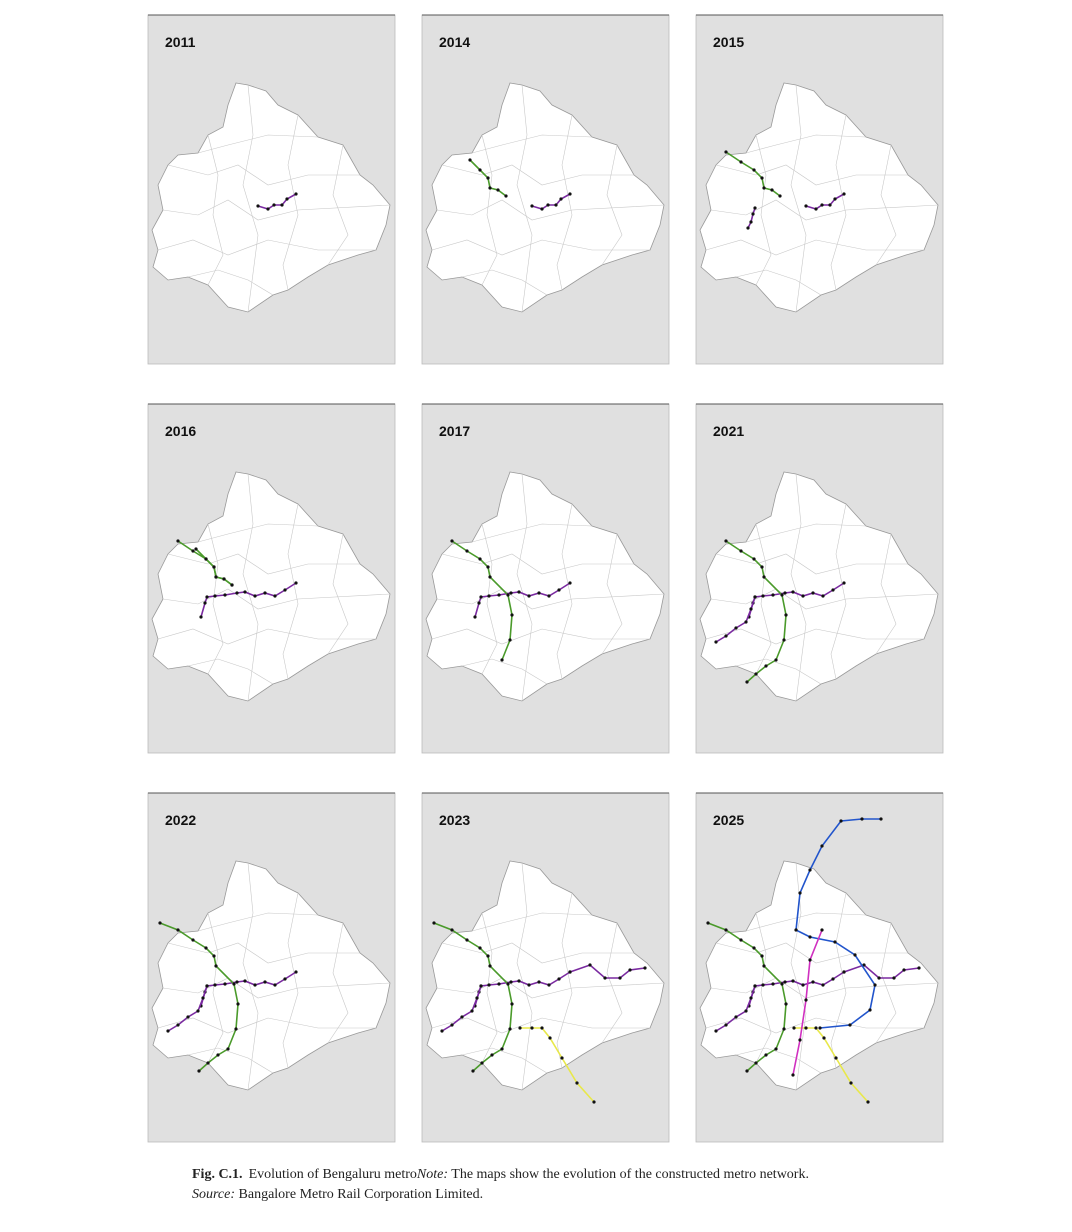 The height and width of the screenshot is (1232, 1072). What do you see at coordinates (180, 820) in the screenshot?
I see `year-label: 2022` at bounding box center [180, 820].